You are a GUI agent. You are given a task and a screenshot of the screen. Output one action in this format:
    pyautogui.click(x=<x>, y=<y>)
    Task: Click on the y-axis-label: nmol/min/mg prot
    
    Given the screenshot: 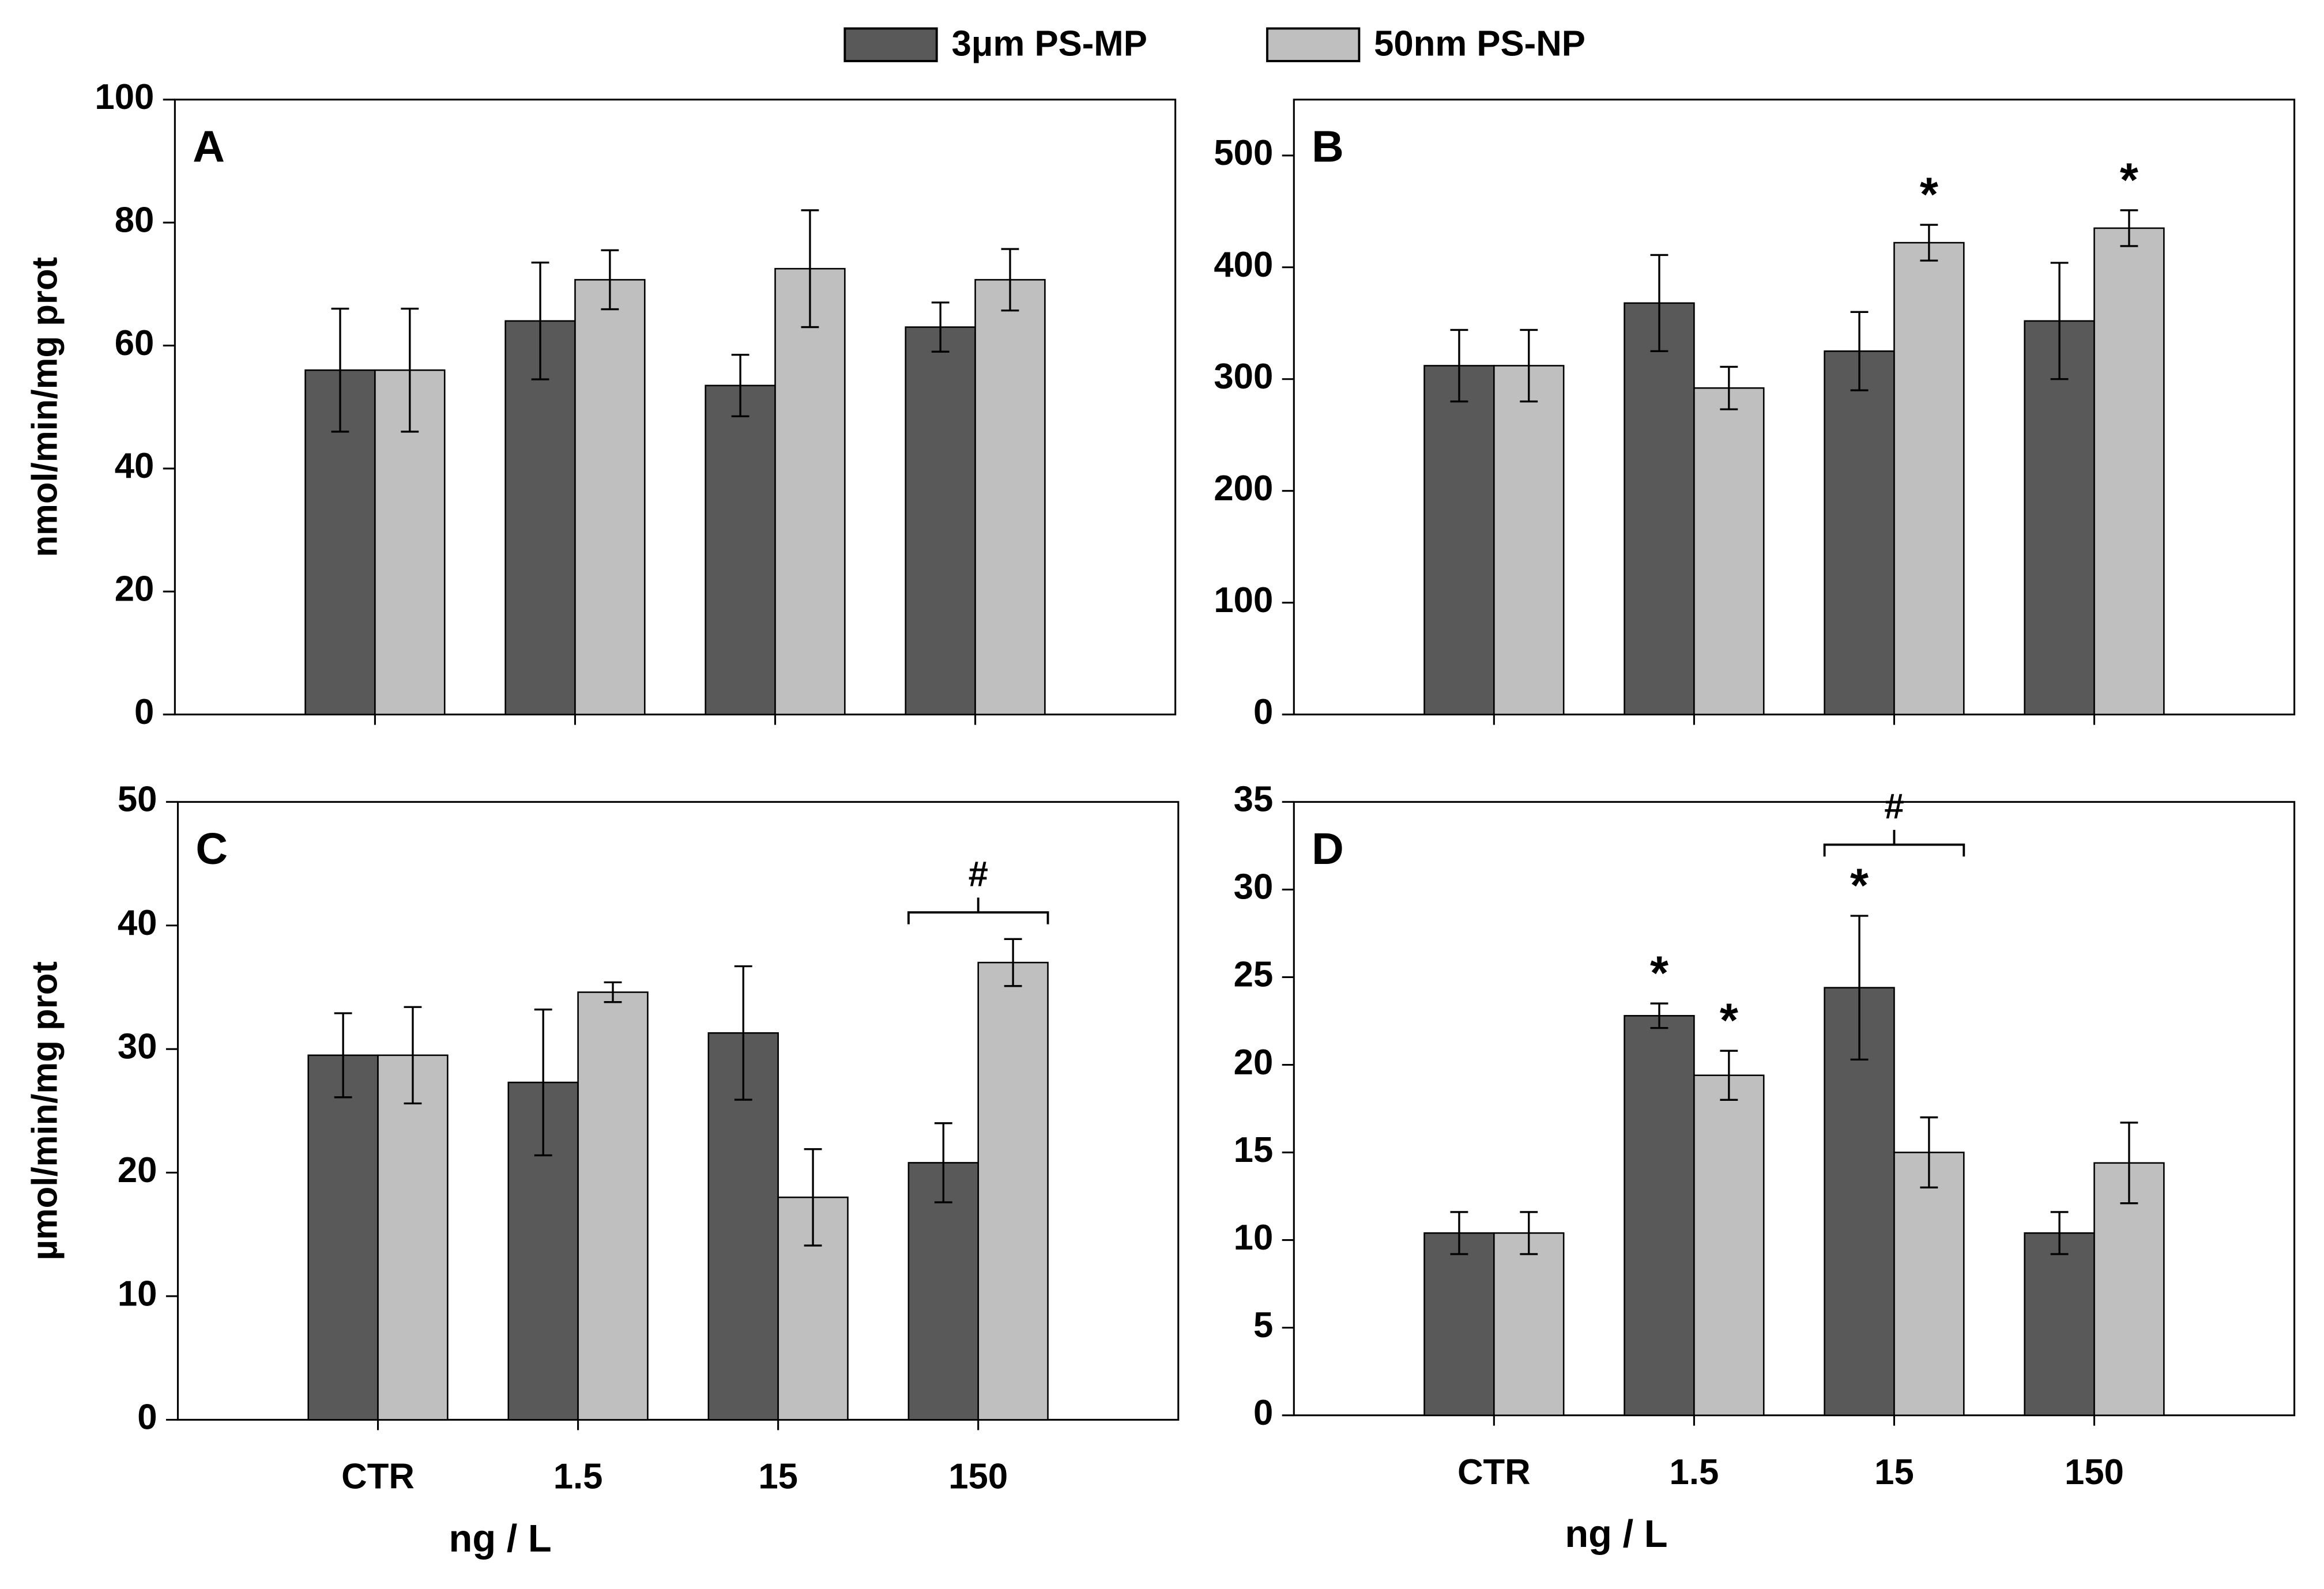 What is the action you would take?
    pyautogui.click(x=45, y=407)
    